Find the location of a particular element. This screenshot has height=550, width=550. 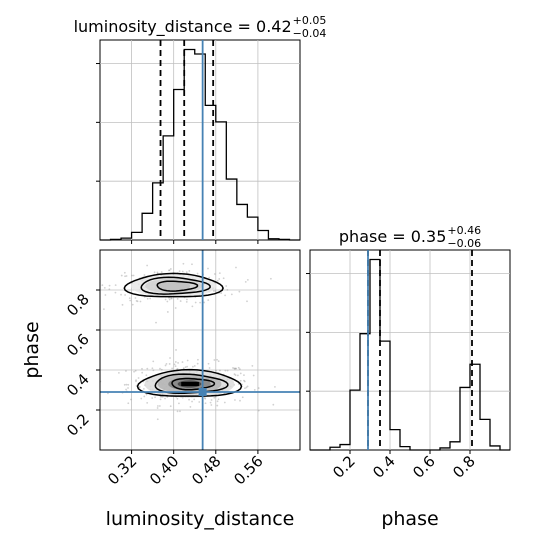

x-tick-label: 0.8 is located at coordinates (464, 467).